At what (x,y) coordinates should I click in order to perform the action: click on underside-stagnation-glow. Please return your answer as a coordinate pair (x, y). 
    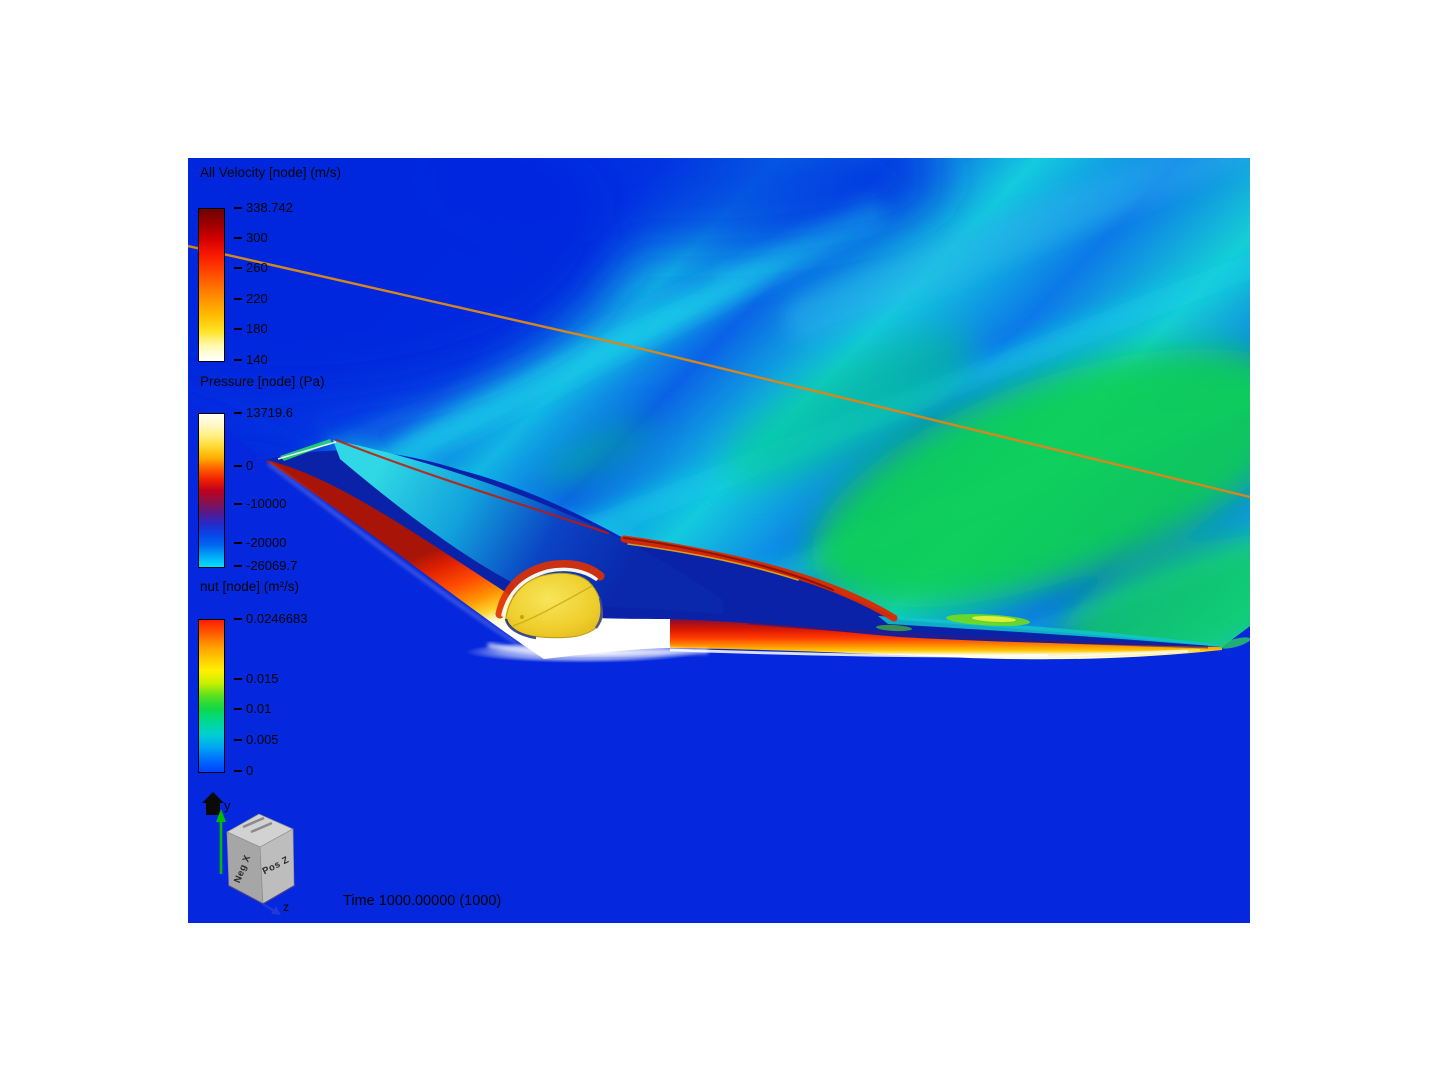
    Looking at the image, I should click on (734, 562).